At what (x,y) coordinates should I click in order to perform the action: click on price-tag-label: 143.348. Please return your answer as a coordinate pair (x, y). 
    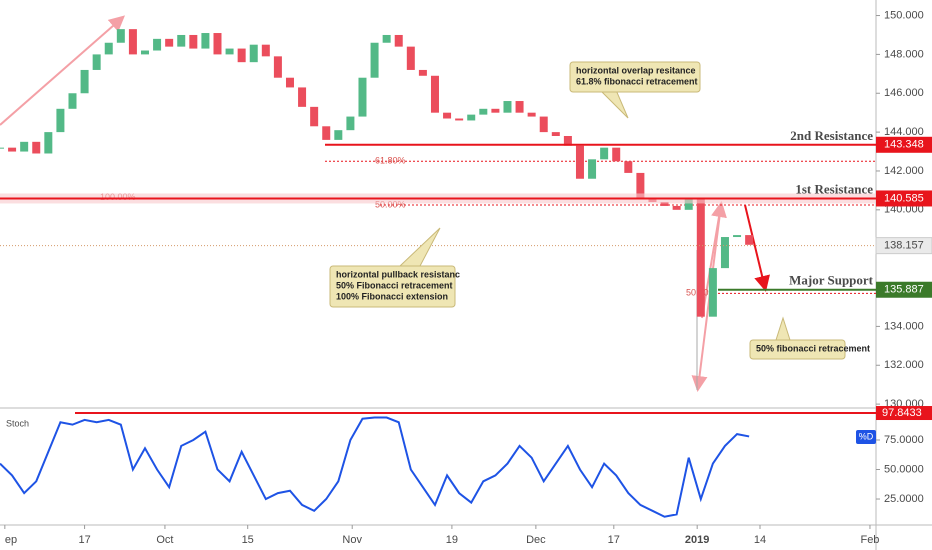
    Looking at the image, I should click on (904, 145).